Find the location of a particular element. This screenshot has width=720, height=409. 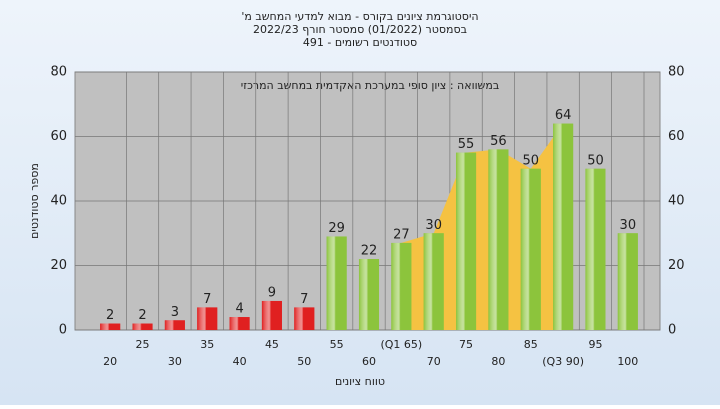

x-tick-label: 25 is located at coordinates (143, 344).